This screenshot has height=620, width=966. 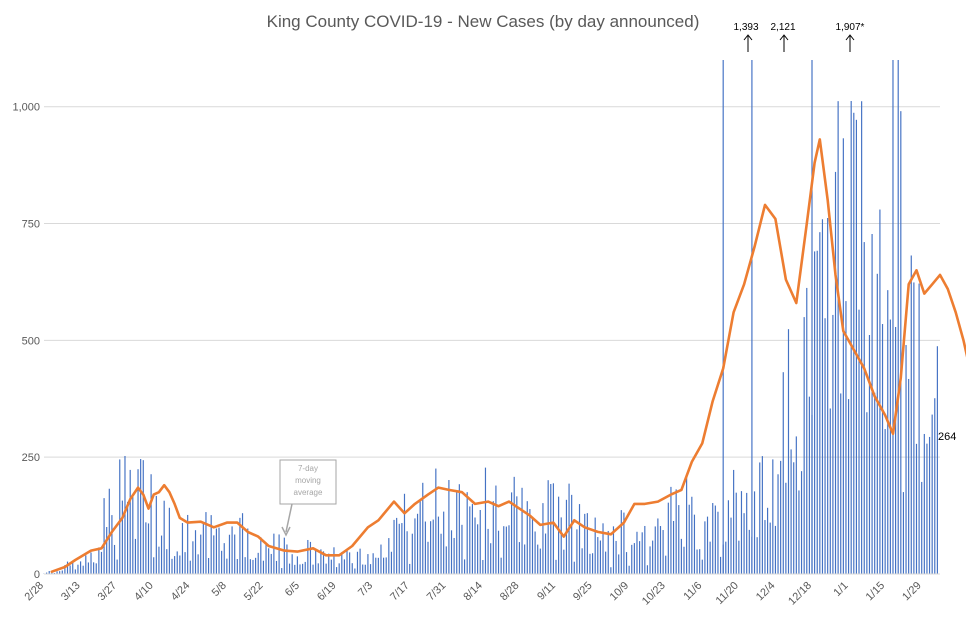 What do you see at coordinates (692, 591) in the screenshot?
I see `x-tick-label: 11/6` at bounding box center [692, 591].